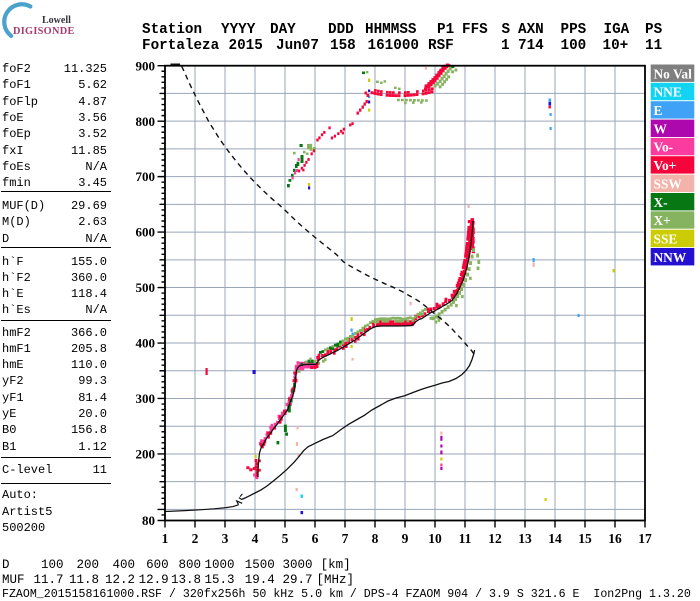  Describe the element at coordinates (555, 538) in the screenshot. I see `svg-text: 14` at that location.